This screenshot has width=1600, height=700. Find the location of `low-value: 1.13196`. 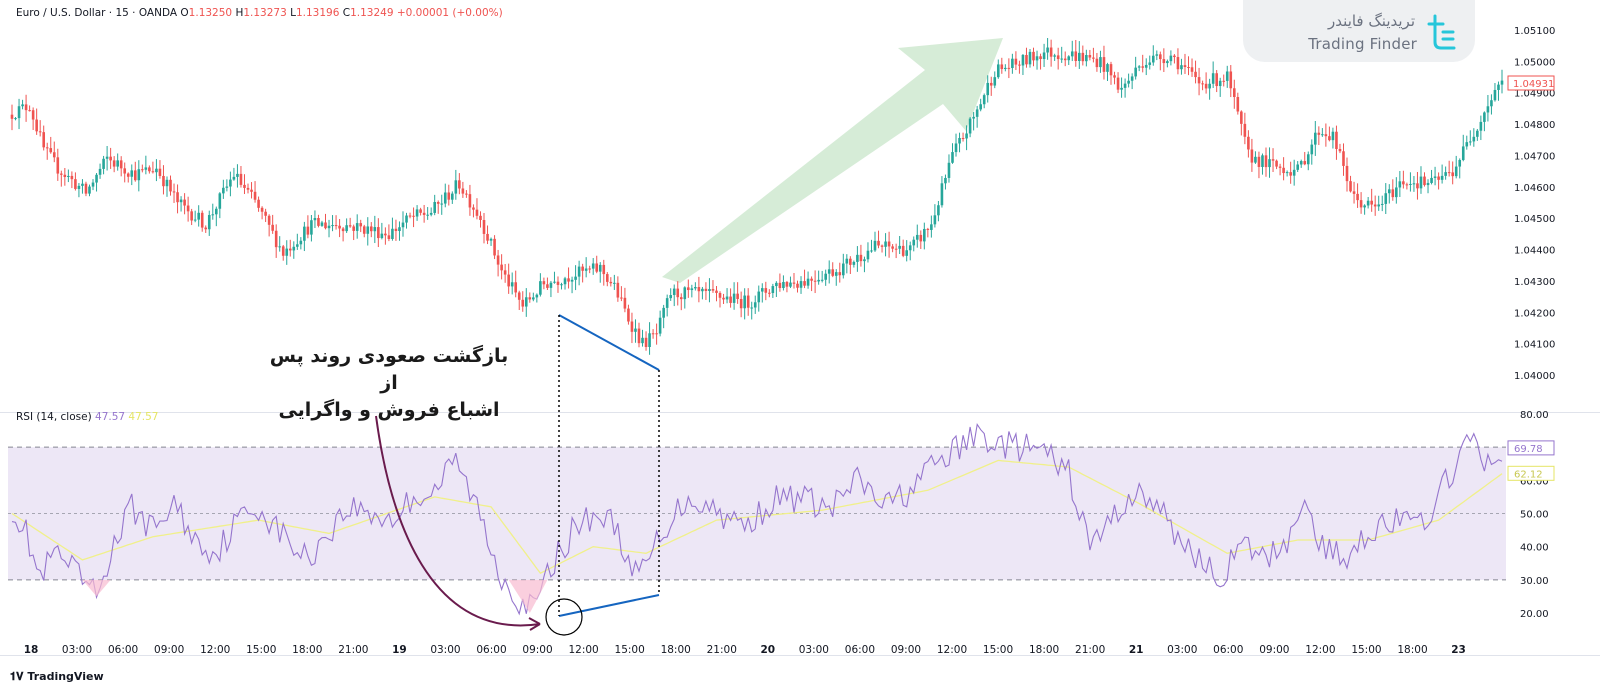

low-value: 1.13196 is located at coordinates (317, 13).